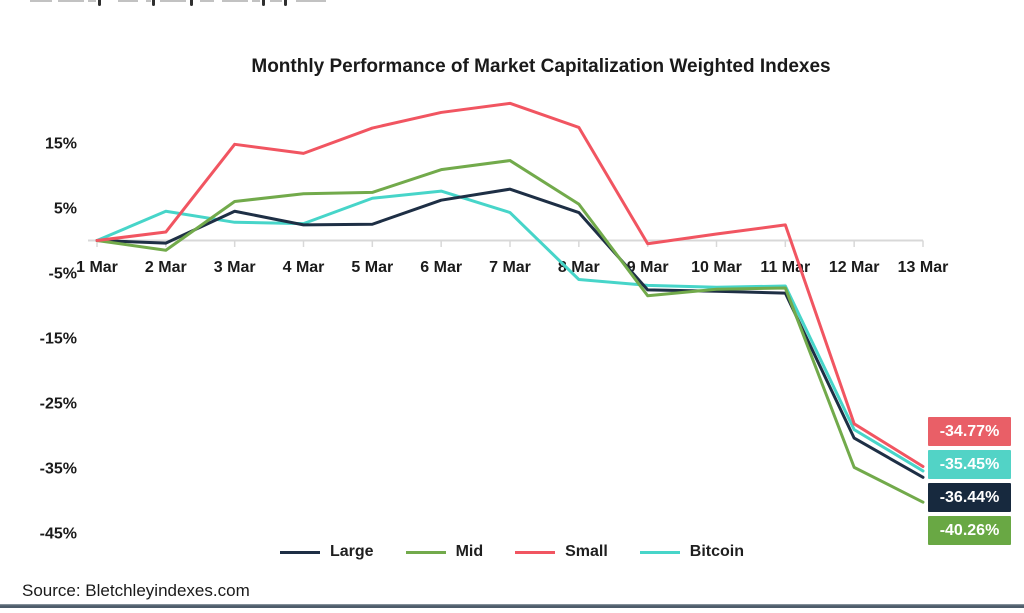 This screenshot has height=613, width=1024. I want to click on legend-label-bitcoin: Bitcoin, so click(717, 551).